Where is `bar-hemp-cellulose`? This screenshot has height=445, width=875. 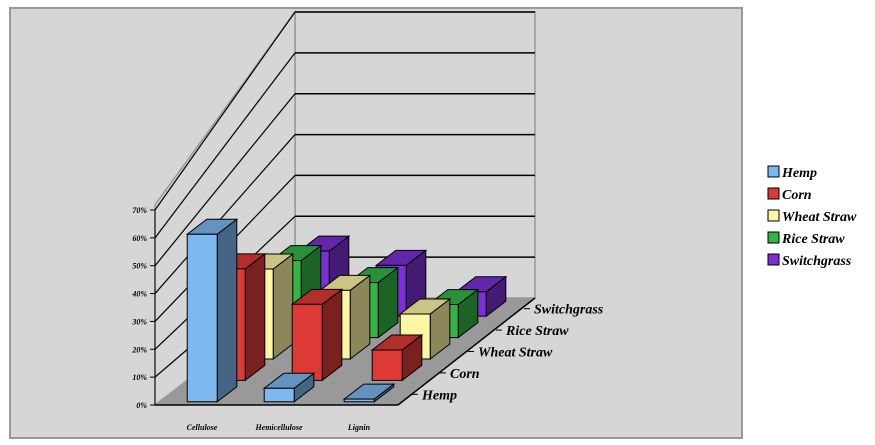
bar-hemp-cellulose is located at coordinates (212, 310).